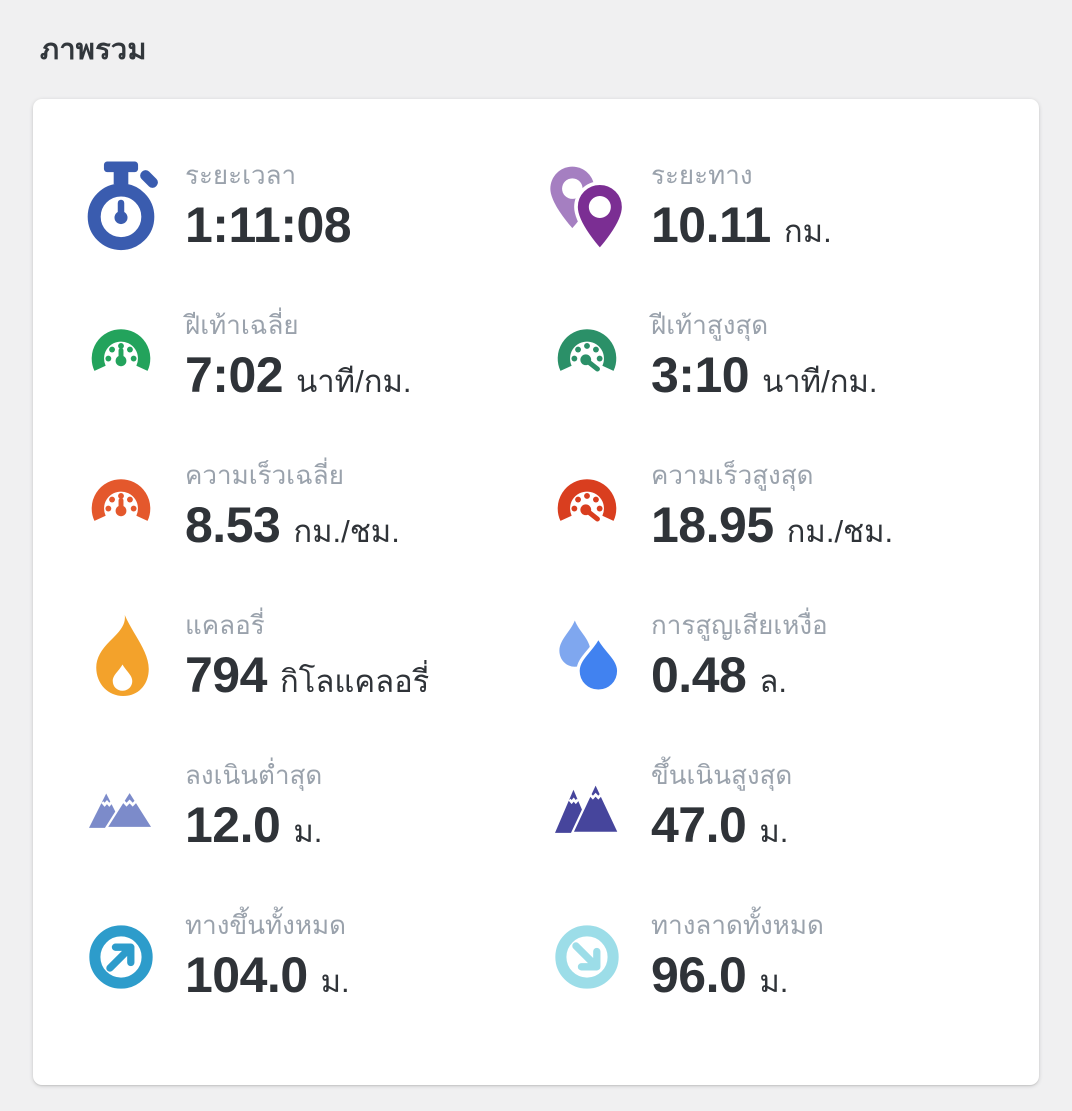  What do you see at coordinates (310, 982) in the screenshot?
I see `stat-total-ascent: ทางขึ้นทั้งหมด 104.0 ม.` at bounding box center [310, 982].